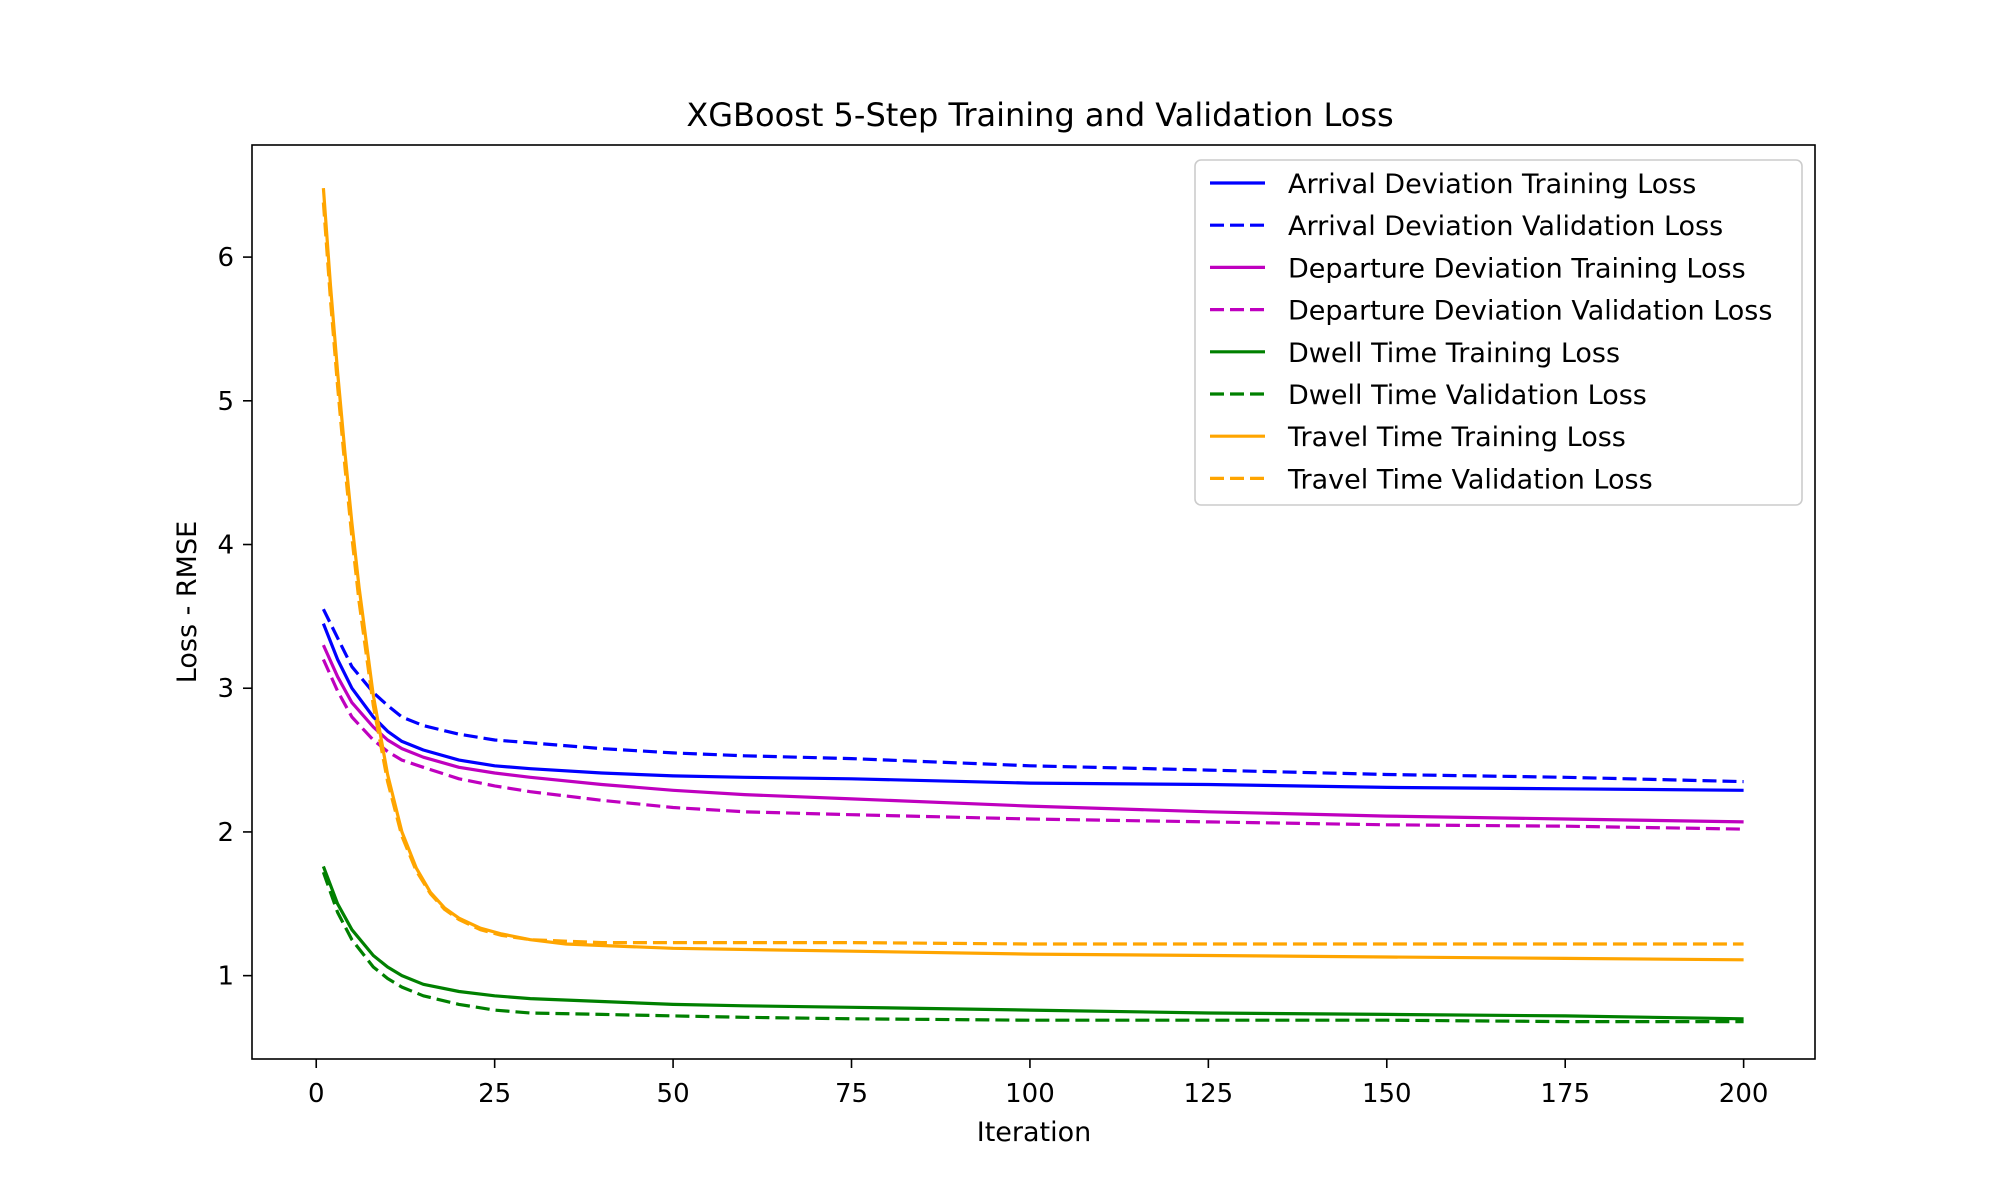  I want to click on x-axis-label: Iteration, so click(1034, 1132).